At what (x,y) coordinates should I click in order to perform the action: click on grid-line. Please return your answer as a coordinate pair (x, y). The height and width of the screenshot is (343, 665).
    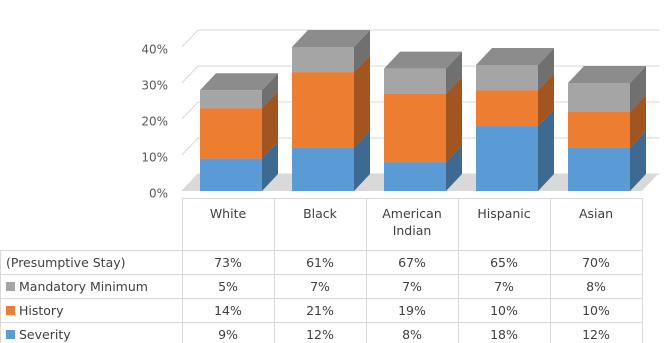
    Looking at the image, I should click on (420, 38).